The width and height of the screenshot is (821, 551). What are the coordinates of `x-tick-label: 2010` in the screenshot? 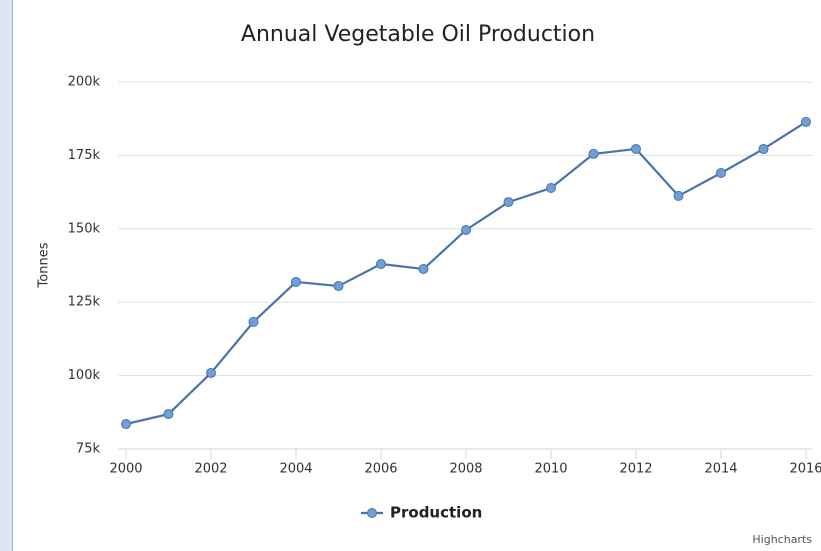 It's located at (550, 469).